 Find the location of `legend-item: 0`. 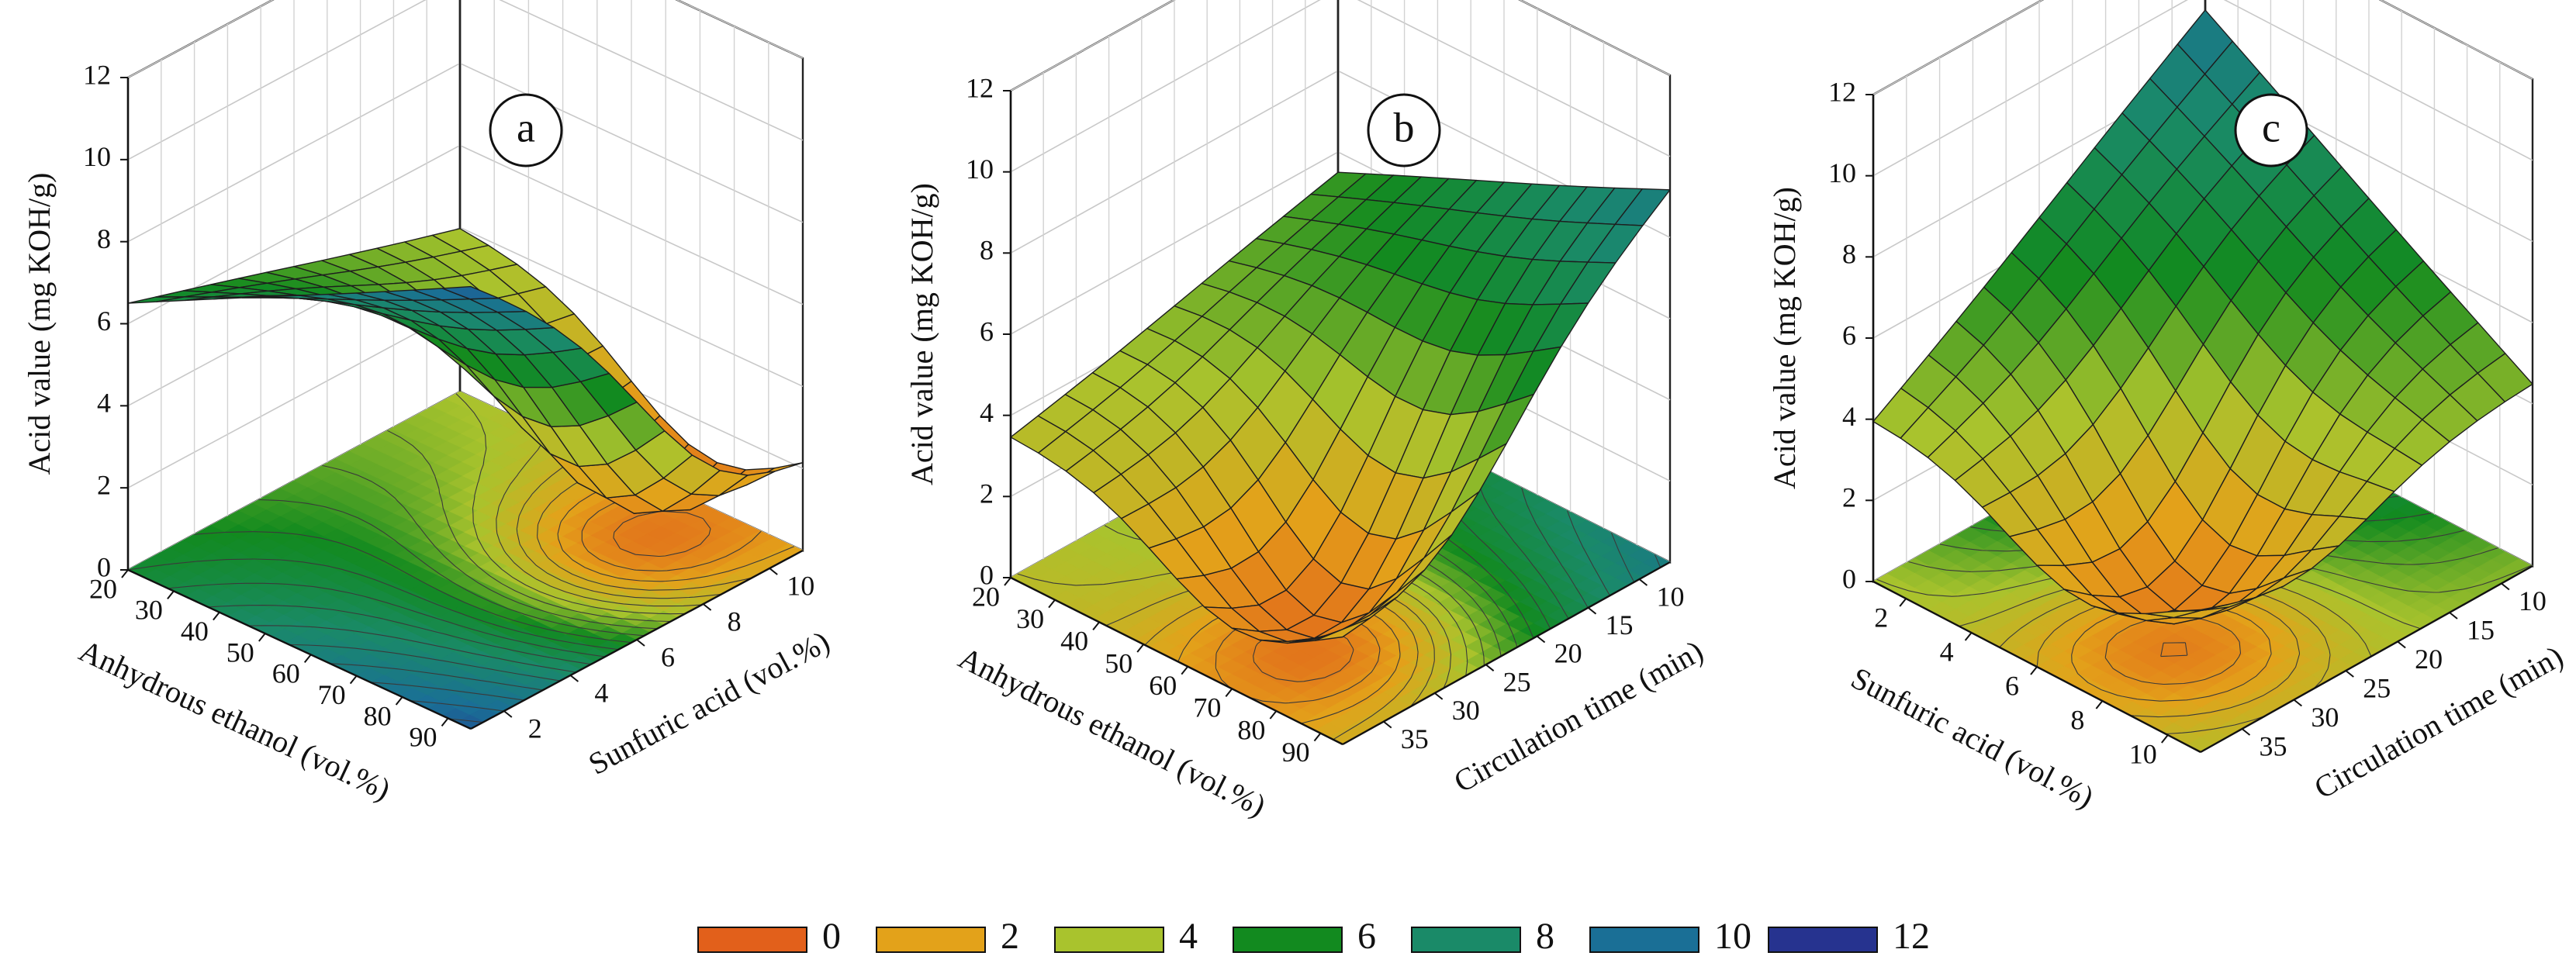

legend-item: 0 is located at coordinates (769, 936).